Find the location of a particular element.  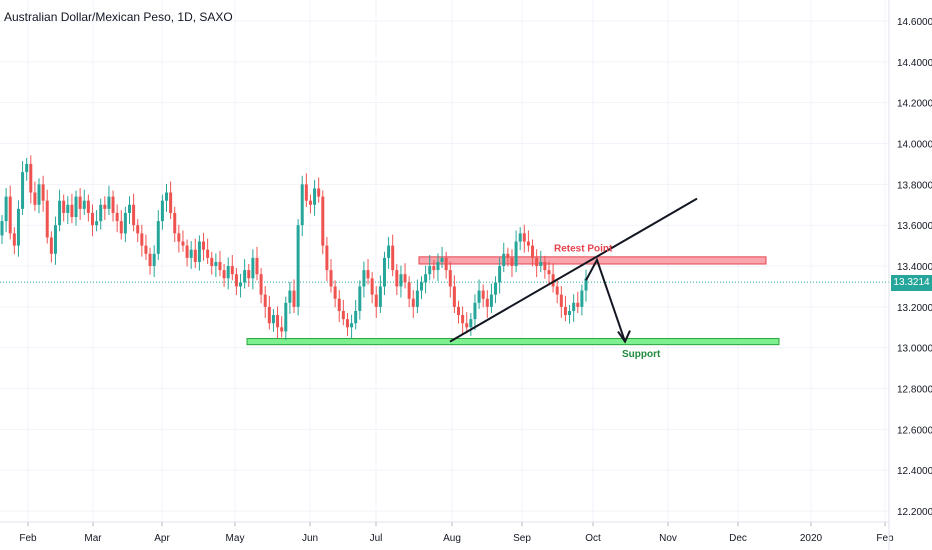

price-tick-label: 13.6000 is located at coordinates (914, 226).